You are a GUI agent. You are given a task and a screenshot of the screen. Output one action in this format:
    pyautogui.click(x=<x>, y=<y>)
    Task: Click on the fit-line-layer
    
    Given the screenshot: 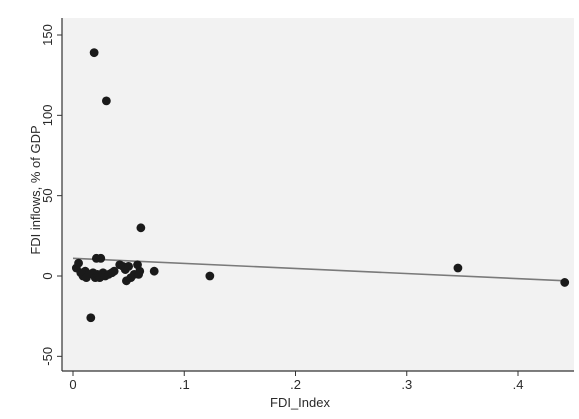 What is the action you would take?
    pyautogui.click(x=319, y=269)
    